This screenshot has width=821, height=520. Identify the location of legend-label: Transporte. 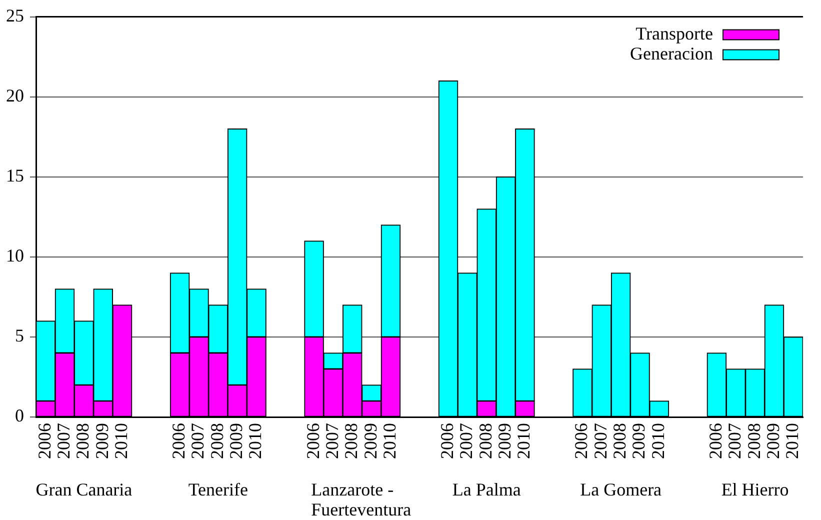
(674, 34).